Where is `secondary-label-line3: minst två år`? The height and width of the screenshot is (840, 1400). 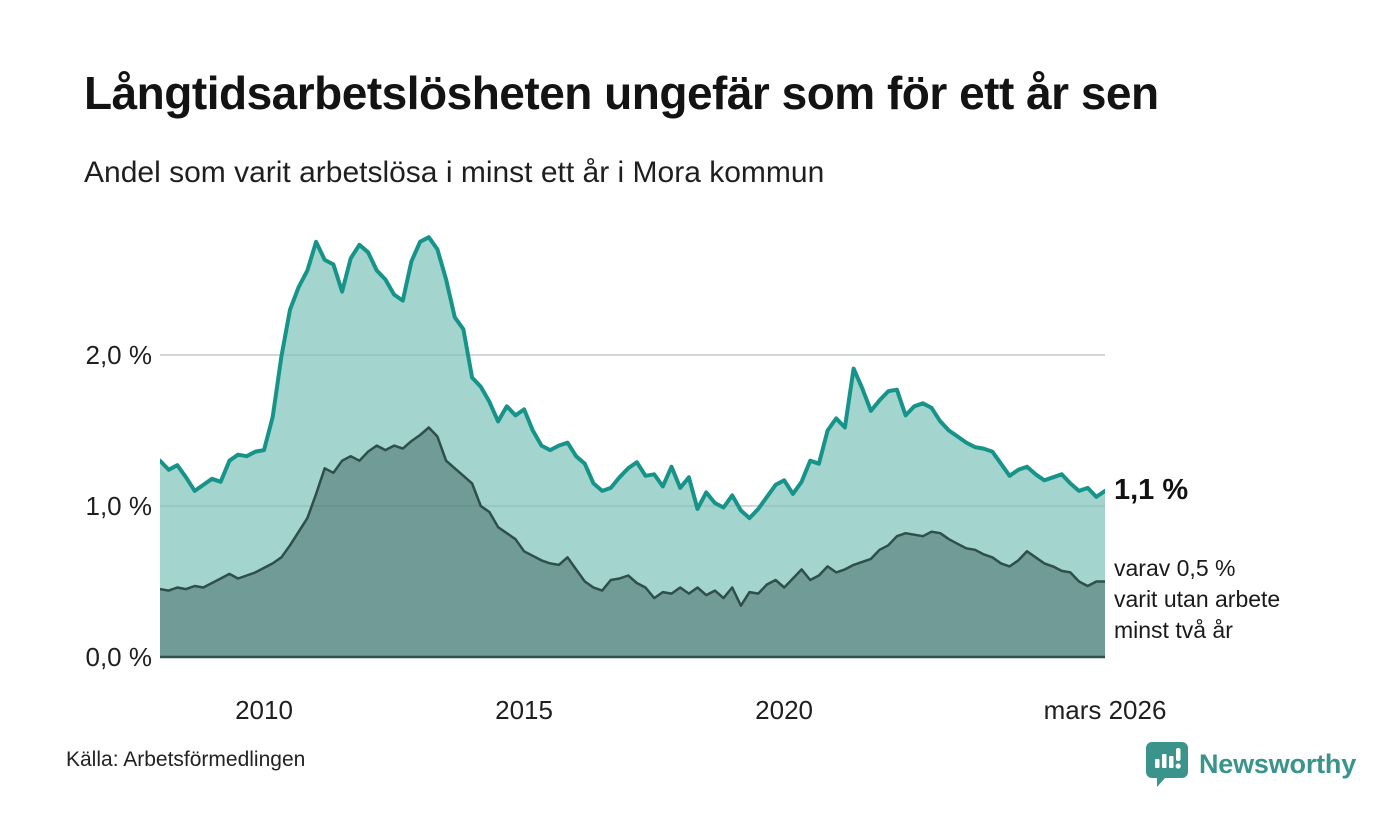
secondary-label-line3: minst två år is located at coordinates (1173, 630).